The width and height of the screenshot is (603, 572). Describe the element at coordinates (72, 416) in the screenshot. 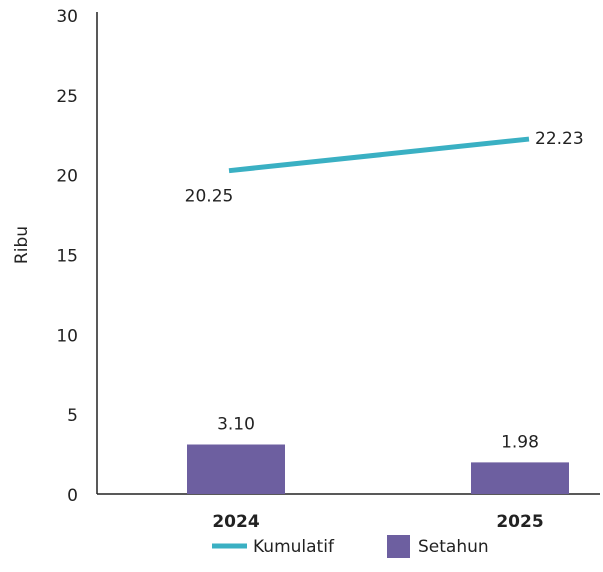

I see `y-tick-label: 5` at that location.